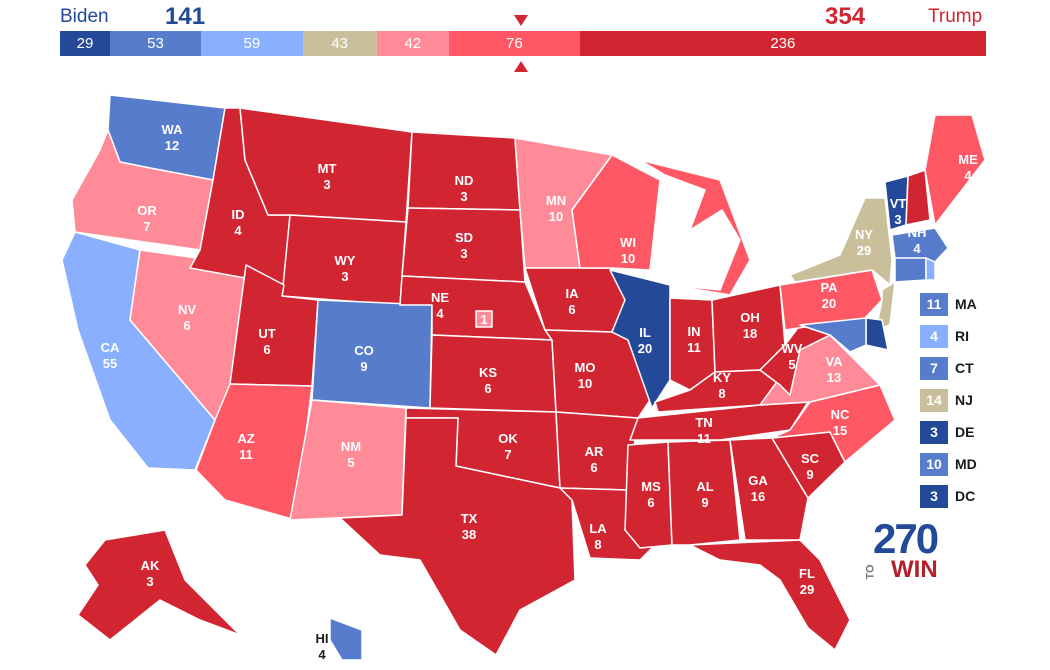  Describe the element at coordinates (708, 248) in the screenshot. I see `state-label-mi: MI` at that location.